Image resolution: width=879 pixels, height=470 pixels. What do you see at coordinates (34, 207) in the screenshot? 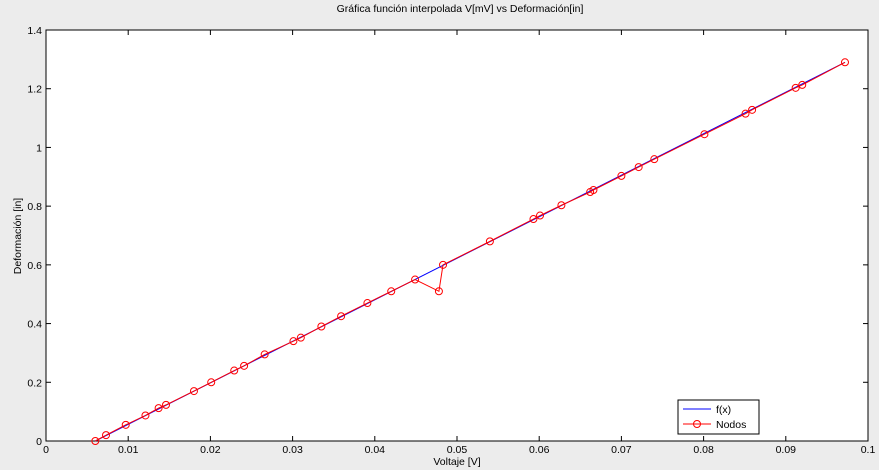
I see `y-tick-label: 0.8` at bounding box center [34, 207].